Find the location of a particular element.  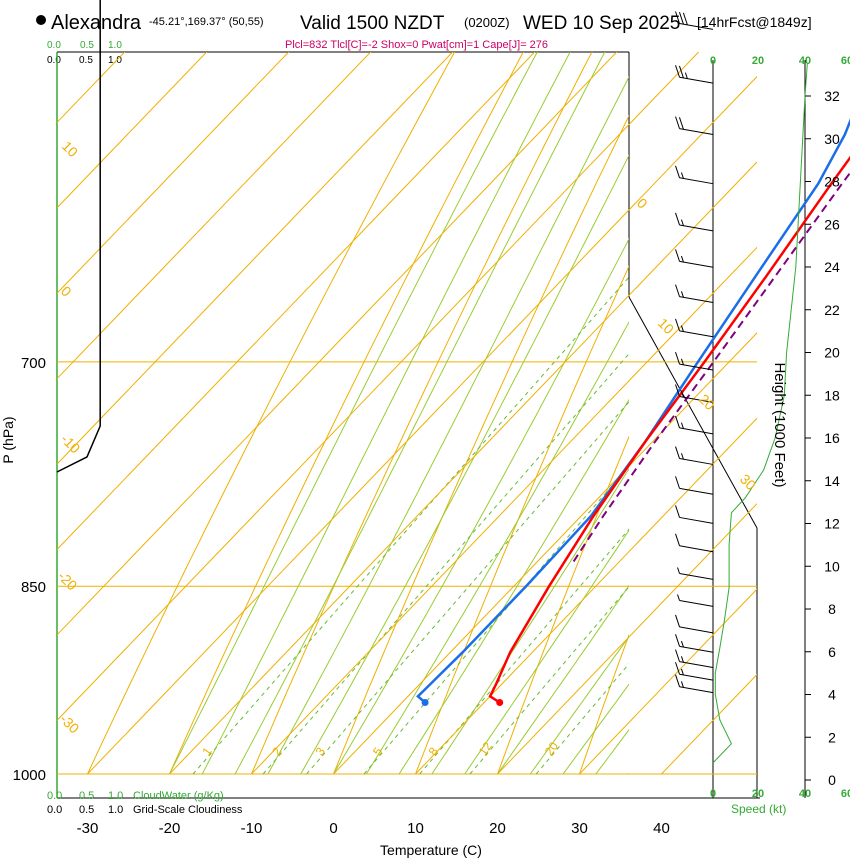

height-tick-2: 2 is located at coordinates (832, 737).